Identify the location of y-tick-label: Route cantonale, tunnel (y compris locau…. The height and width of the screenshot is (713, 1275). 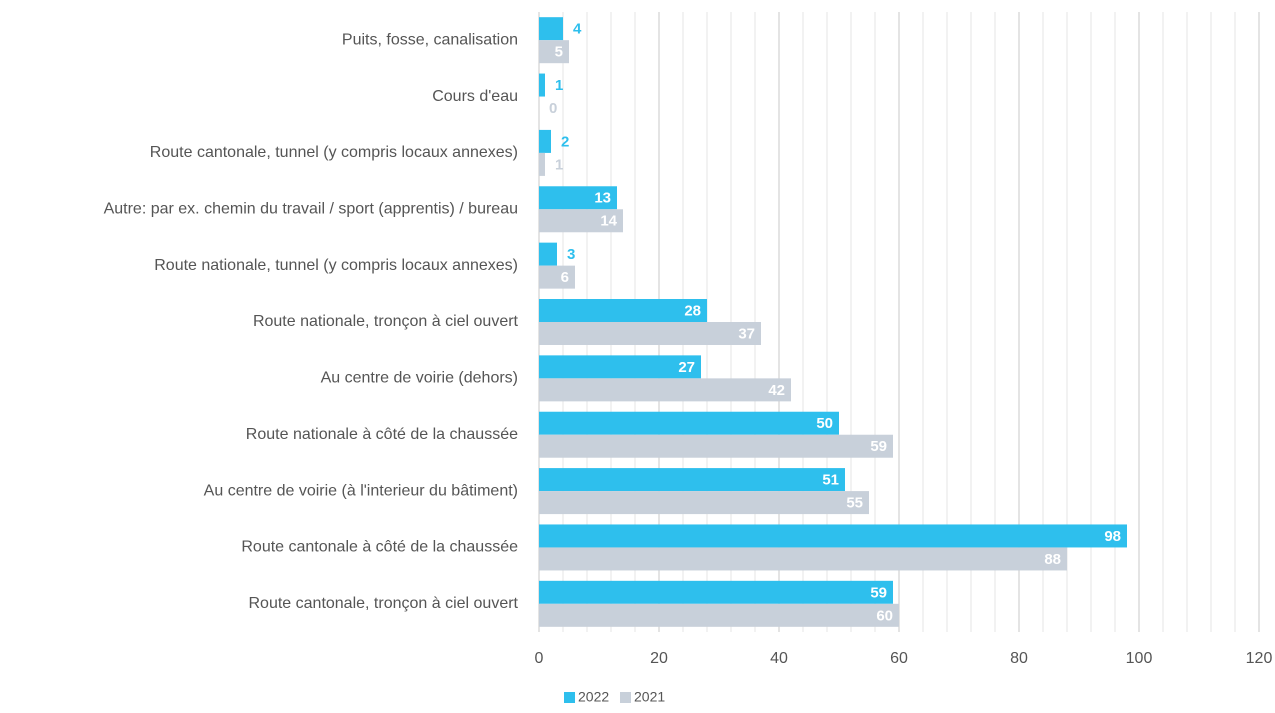
(334, 152).